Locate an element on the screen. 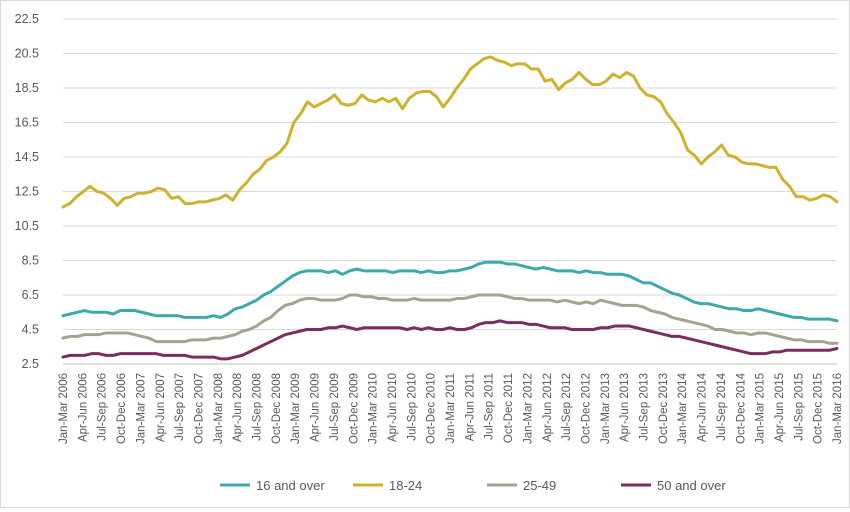 The height and width of the screenshot is (512, 850). x-tick-label: Apr-Jun 2009 is located at coordinates (316, 407).